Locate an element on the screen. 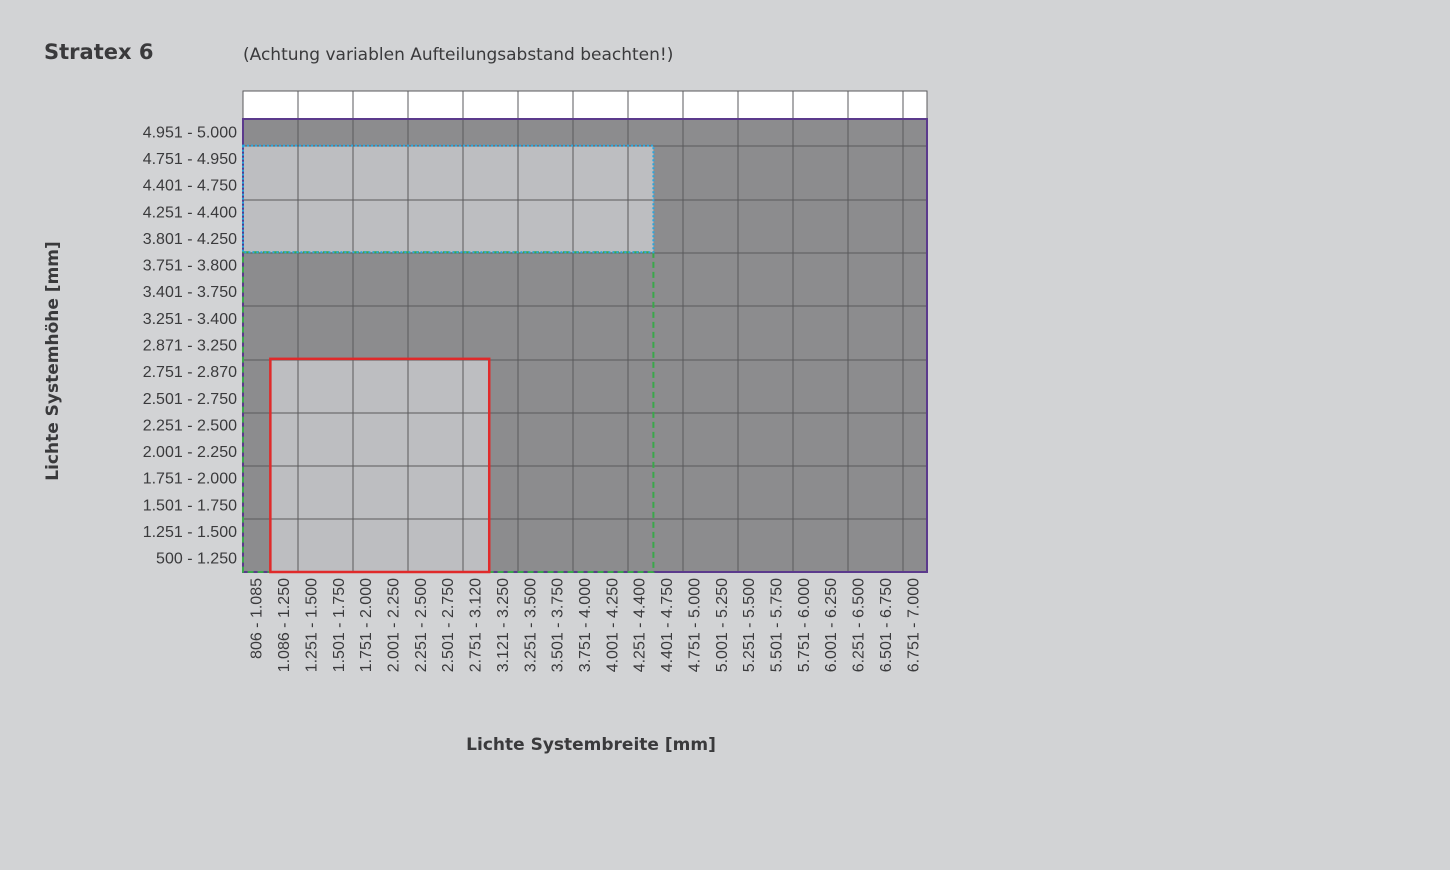  x-tick-label: 2.751 - 3.120 is located at coordinates (476, 625).